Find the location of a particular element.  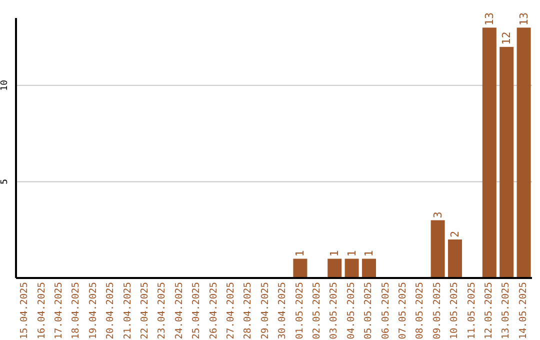

x-tick-label: 06.05.2025 is located at coordinates (386, 311).